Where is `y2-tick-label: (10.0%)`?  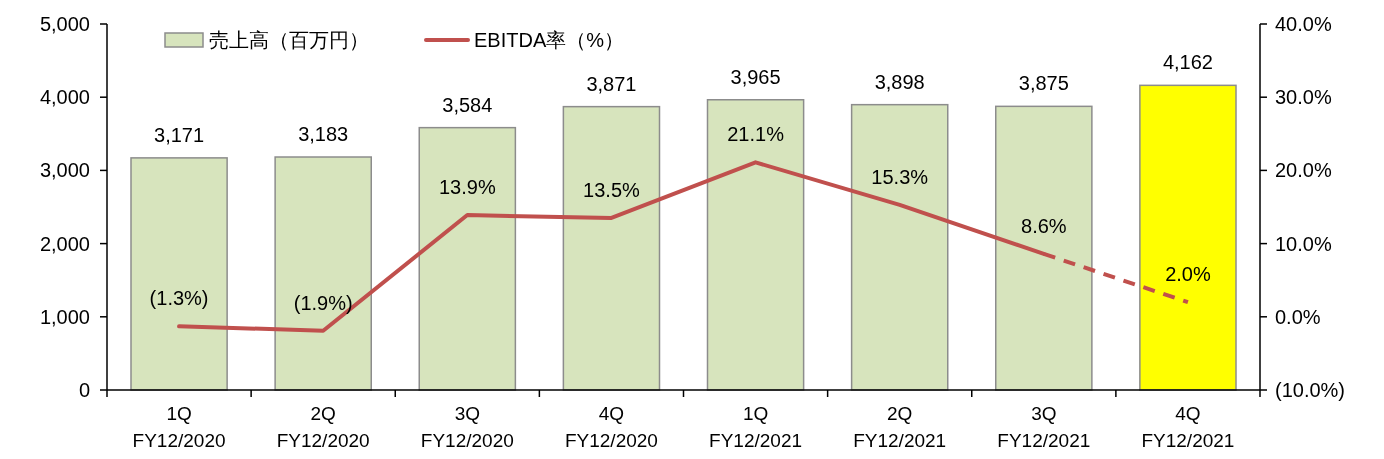
y2-tick-label: (10.0%) is located at coordinates (1310, 390).